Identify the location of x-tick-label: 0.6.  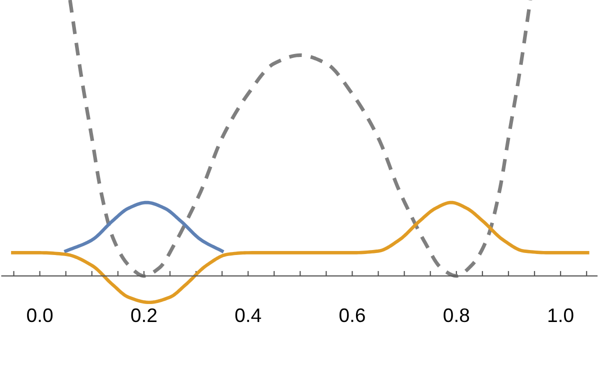
(352, 315).